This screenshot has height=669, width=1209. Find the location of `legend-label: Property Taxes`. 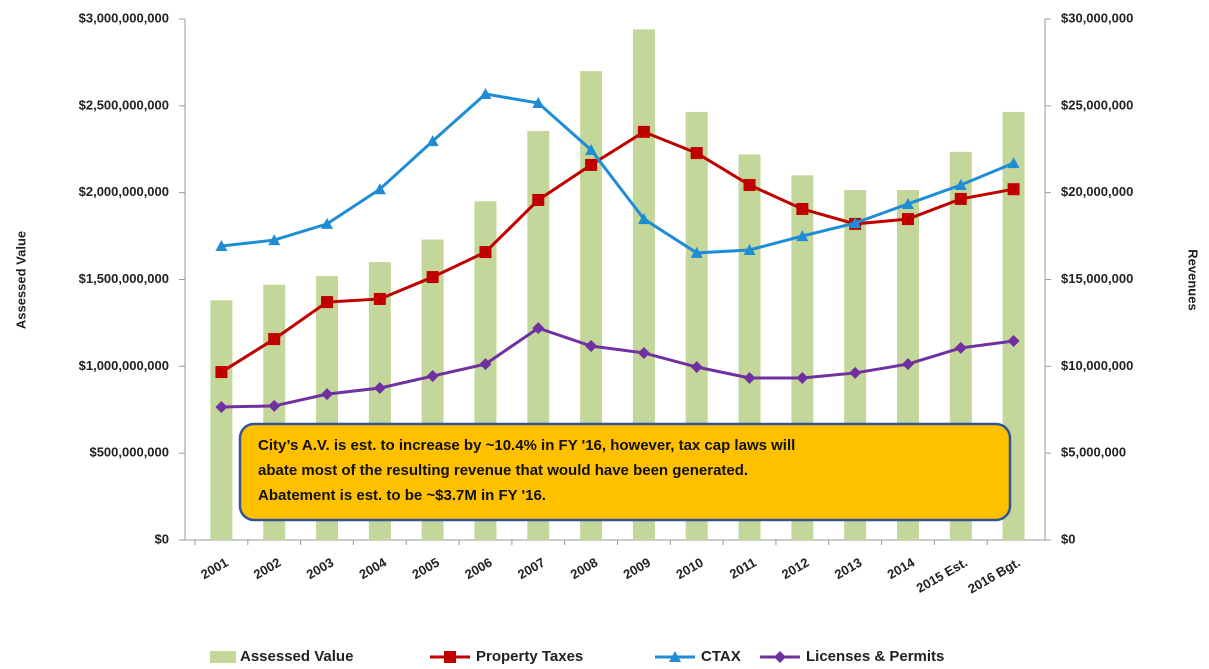

legend-label: Property Taxes is located at coordinates (529, 656).